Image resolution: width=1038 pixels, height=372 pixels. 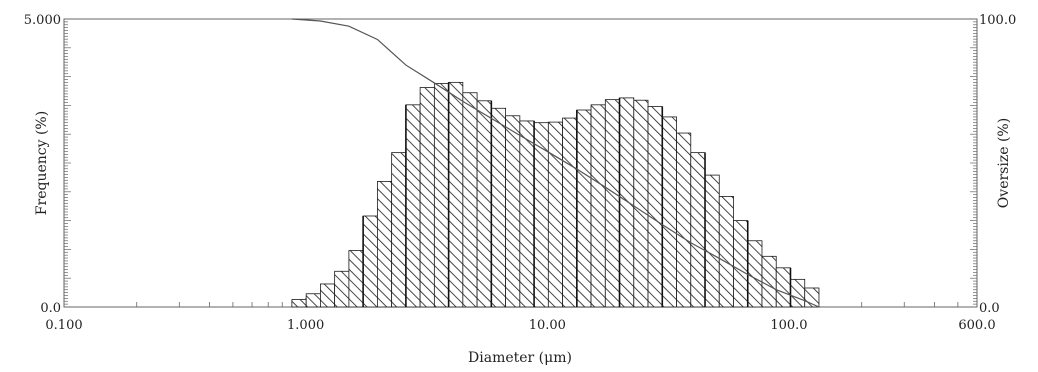 What do you see at coordinates (63, 325) in the screenshot?
I see `x-tick-label: 0.100` at bounding box center [63, 325].